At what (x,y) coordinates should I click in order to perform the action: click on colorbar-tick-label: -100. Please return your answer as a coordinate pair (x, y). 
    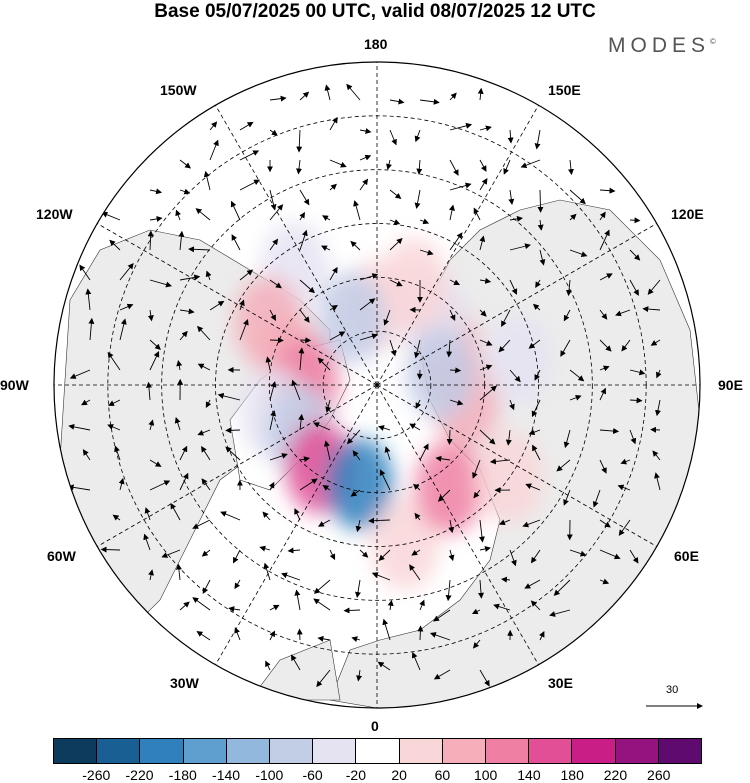
    Looking at the image, I should click on (269, 775).